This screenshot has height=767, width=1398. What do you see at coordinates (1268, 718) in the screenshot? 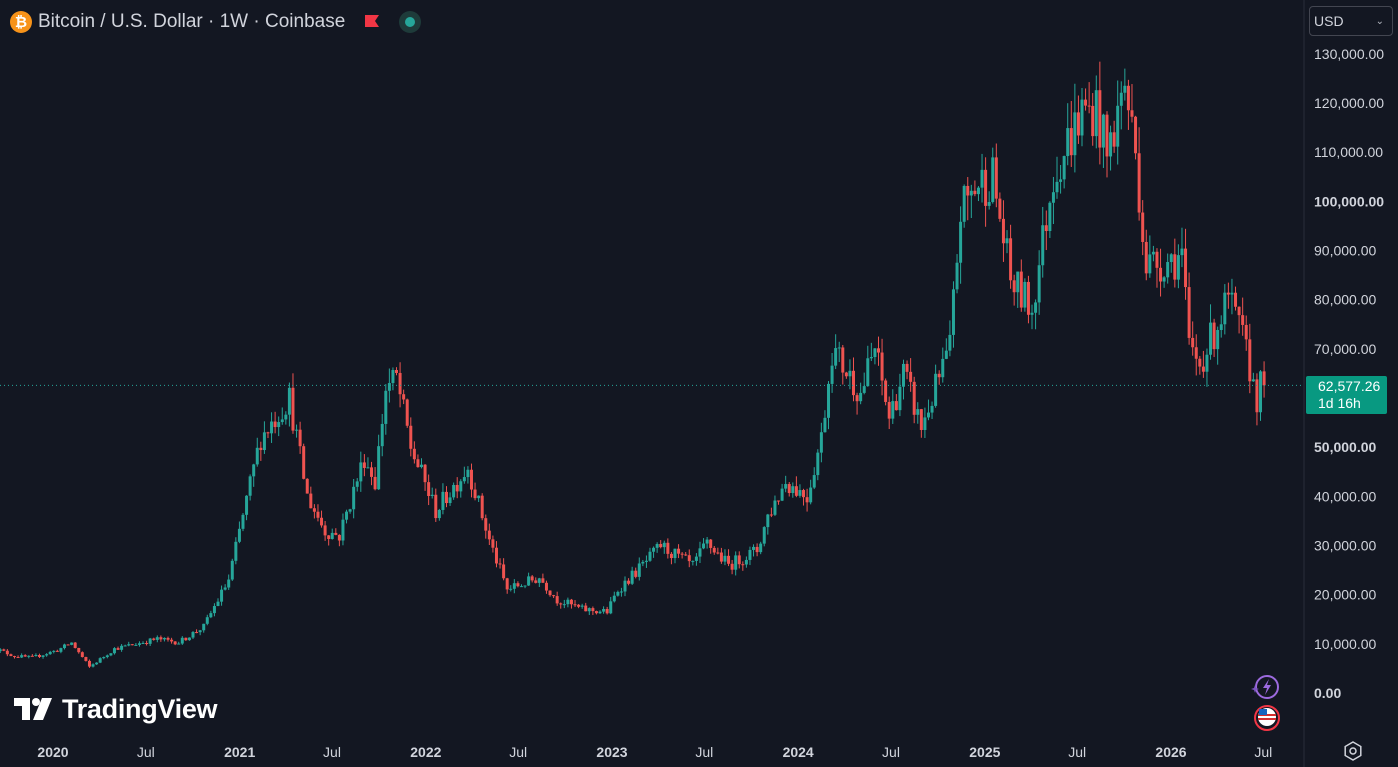
I see `us-flag-icon` at bounding box center [1268, 718].